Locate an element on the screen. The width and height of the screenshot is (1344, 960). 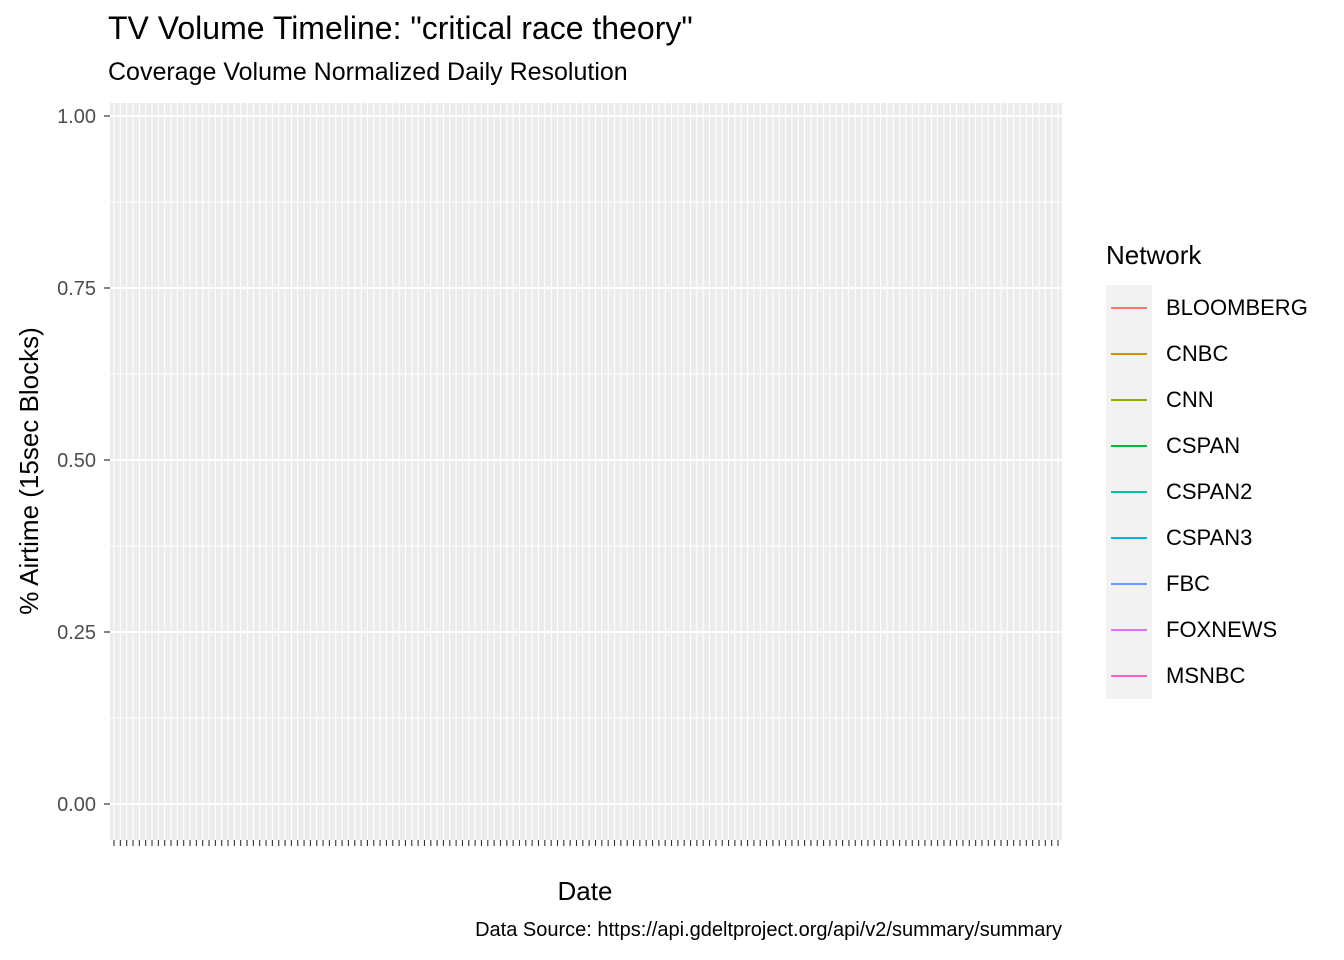
y-axis-label: % Airtime (15sec Blocks) is located at coordinates (29, 471).